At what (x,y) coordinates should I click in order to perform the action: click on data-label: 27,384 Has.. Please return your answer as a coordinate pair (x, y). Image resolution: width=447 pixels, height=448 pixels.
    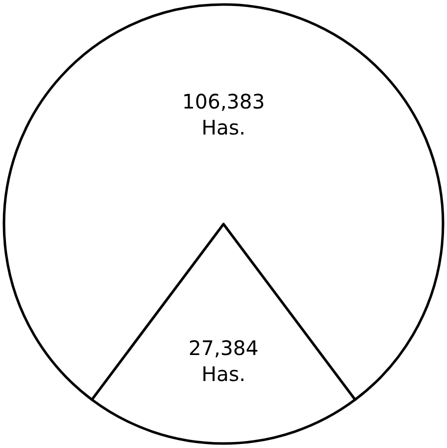
    Looking at the image, I should click on (223, 361).